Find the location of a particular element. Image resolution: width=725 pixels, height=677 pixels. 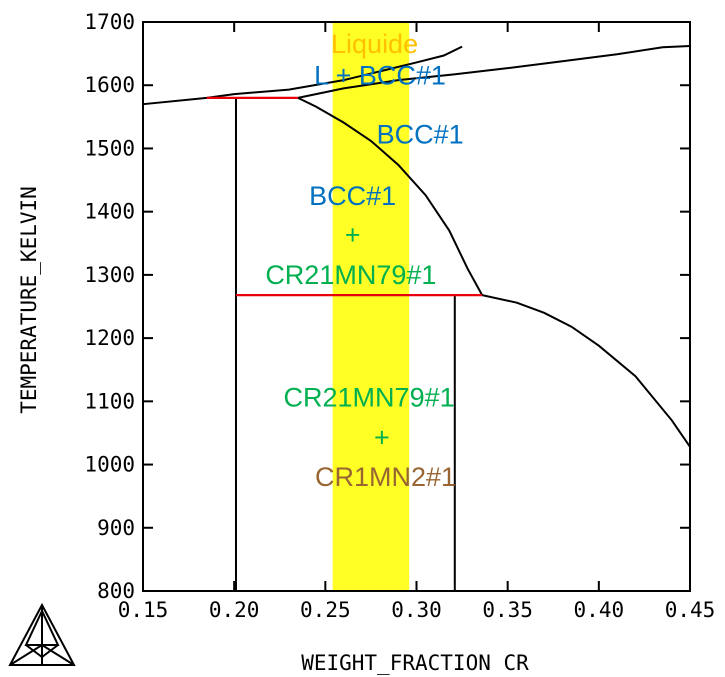

phase-region-label: Liquide is located at coordinates (374, 44).